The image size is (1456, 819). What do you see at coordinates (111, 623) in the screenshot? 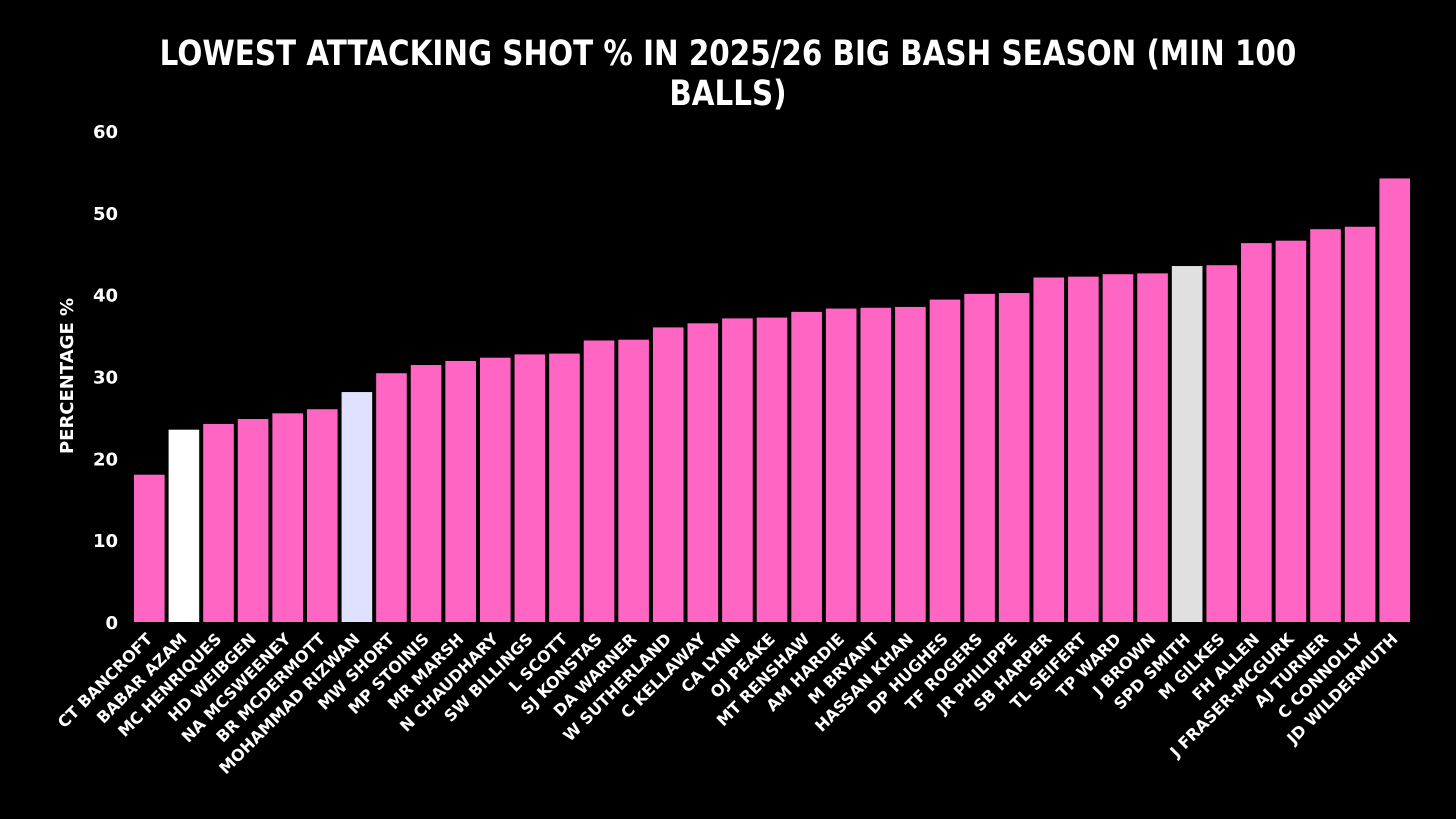
I see `y-tick-label: 0` at bounding box center [111, 623].